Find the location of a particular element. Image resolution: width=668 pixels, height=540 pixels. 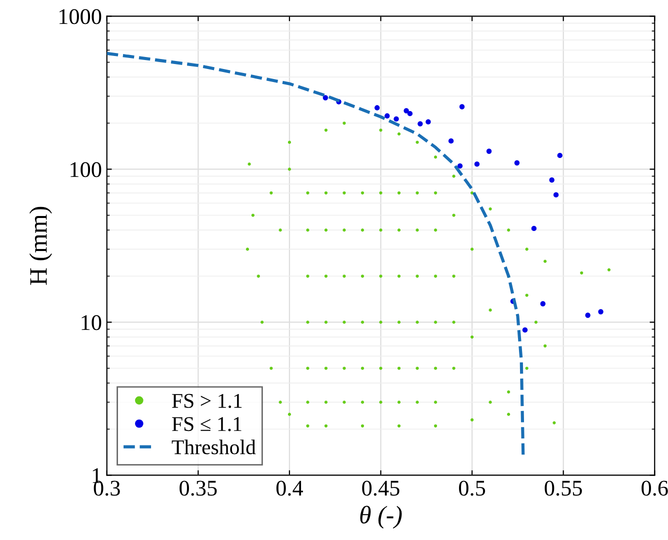

legend-label: Threshold is located at coordinates (214, 447).